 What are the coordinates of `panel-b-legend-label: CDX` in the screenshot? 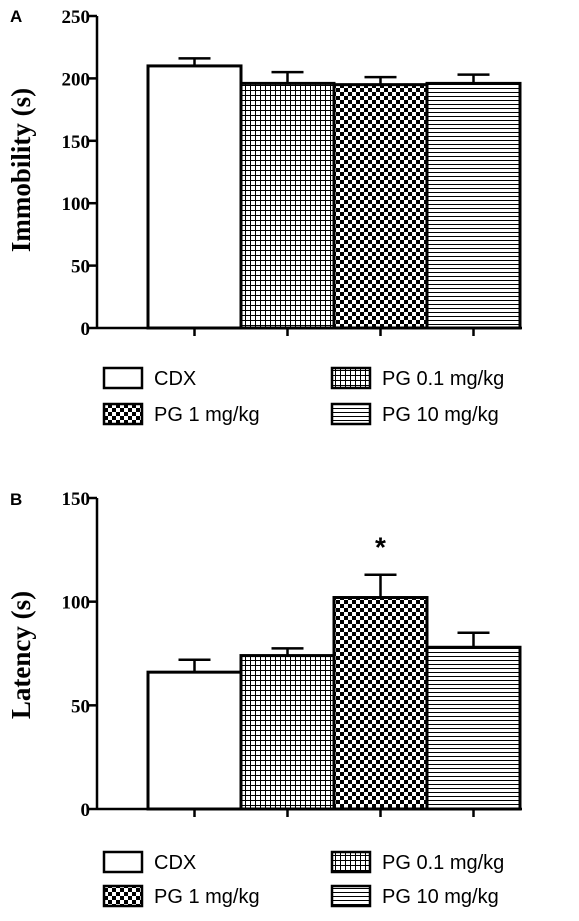 It's located at (175, 863).